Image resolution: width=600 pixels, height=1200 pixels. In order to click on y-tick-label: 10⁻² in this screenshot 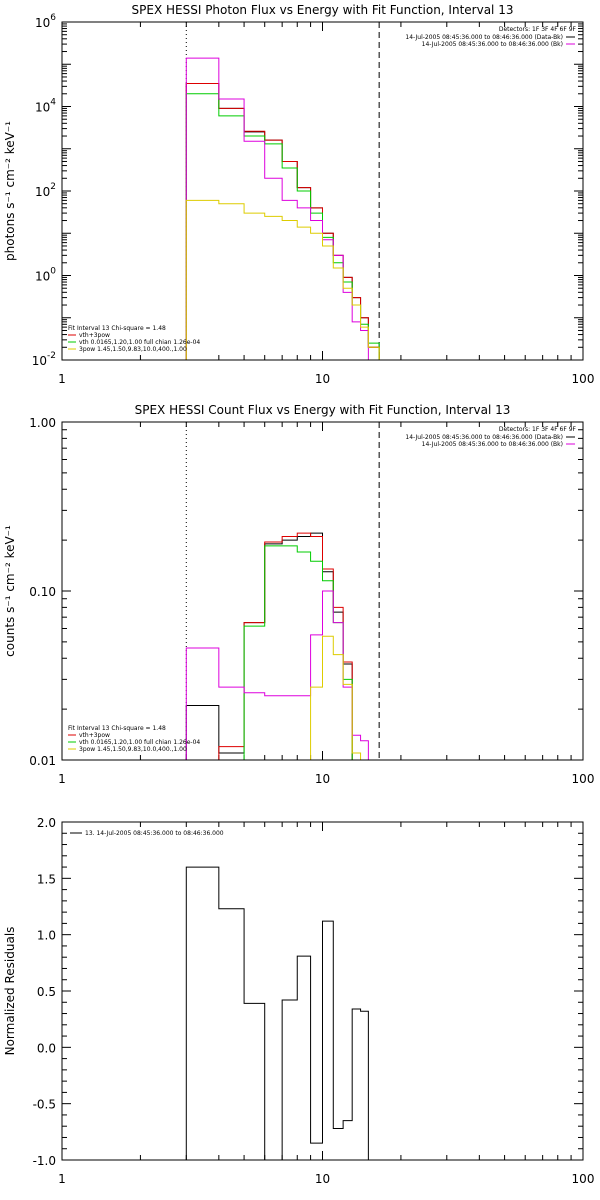, I will do `click(44, 359)`.